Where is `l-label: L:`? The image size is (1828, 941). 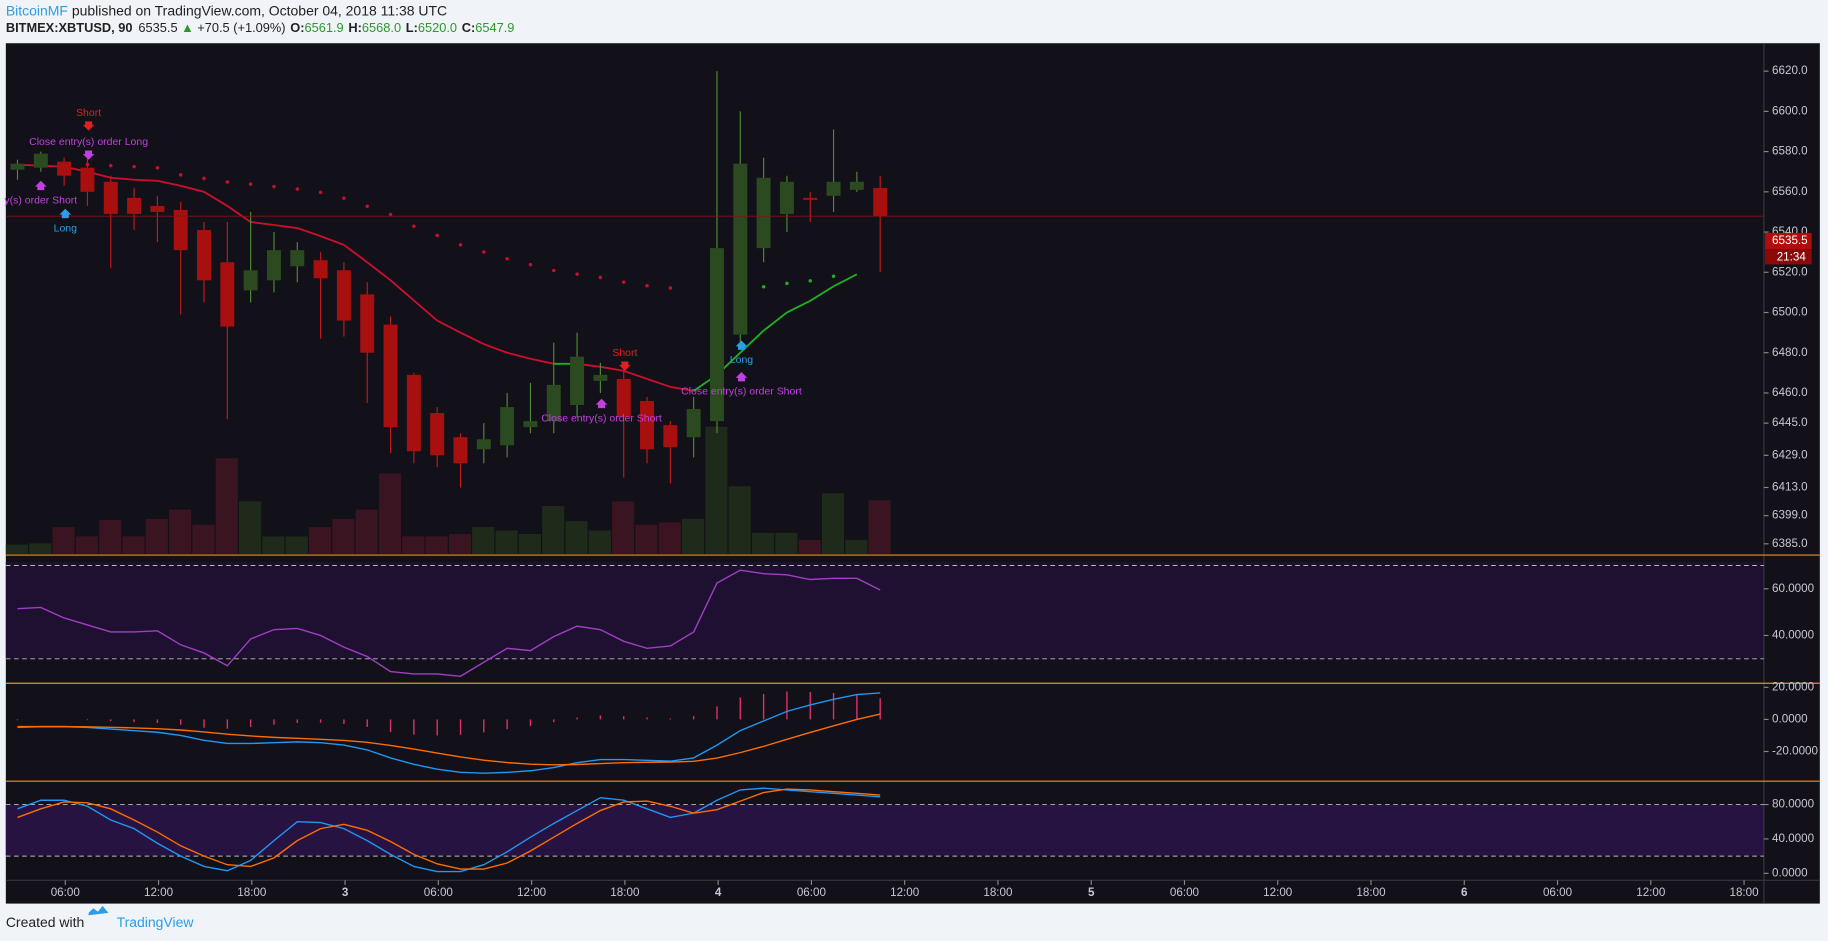 l-label: L: is located at coordinates (412, 28).